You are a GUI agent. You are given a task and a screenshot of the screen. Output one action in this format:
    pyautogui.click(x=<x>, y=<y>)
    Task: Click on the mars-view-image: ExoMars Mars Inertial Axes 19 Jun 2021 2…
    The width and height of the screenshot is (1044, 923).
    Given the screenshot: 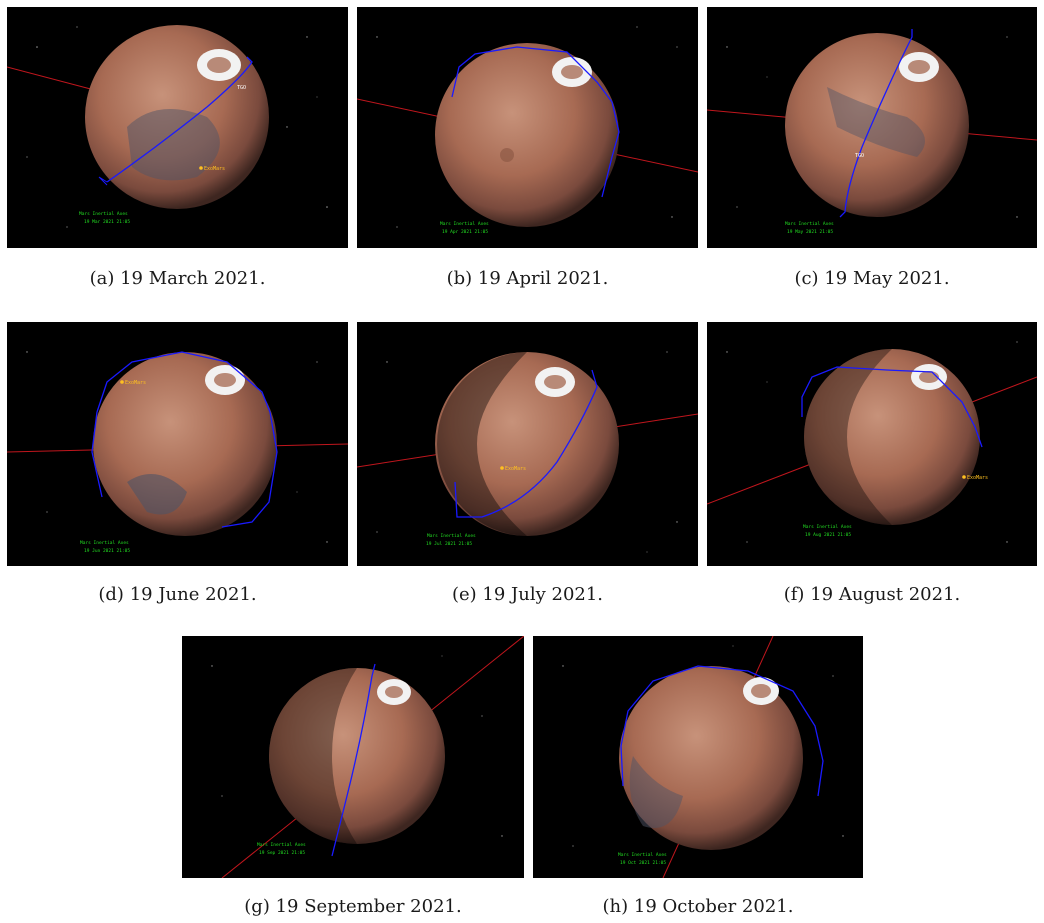 What is the action you would take?
    pyautogui.click(x=177, y=444)
    